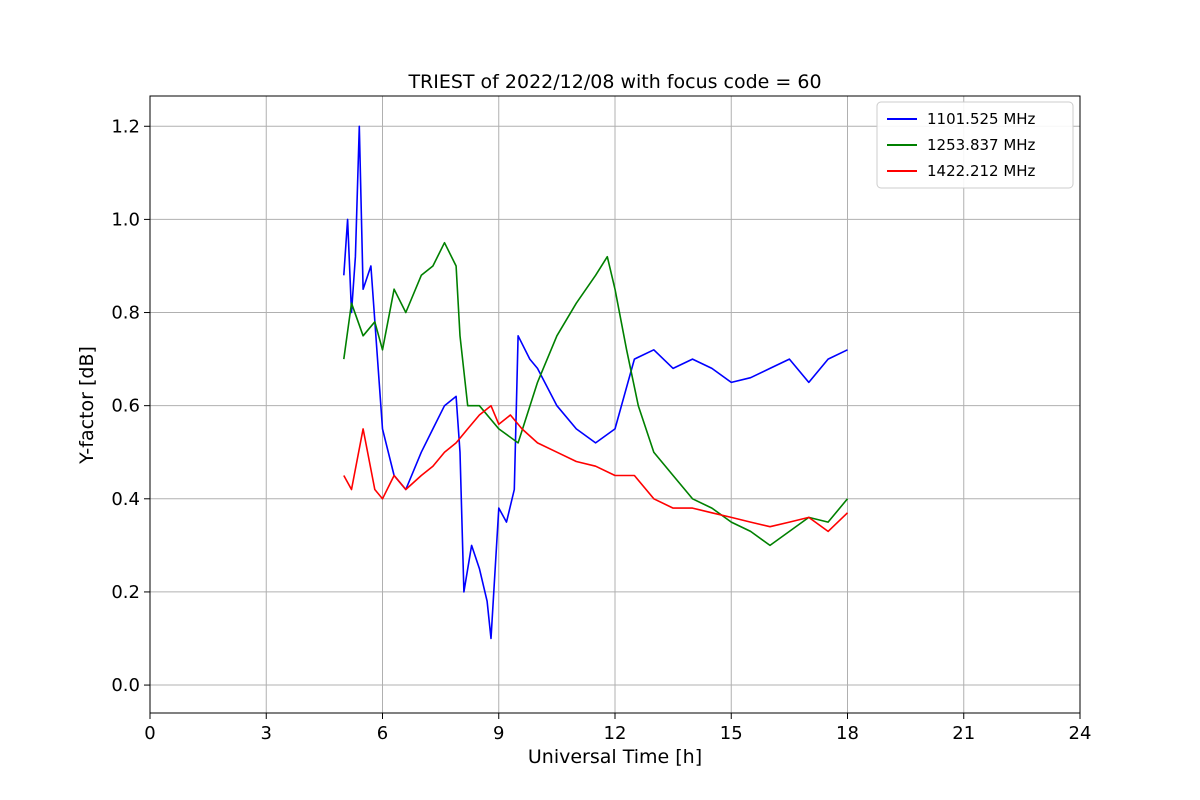  Describe the element at coordinates (125, 592) in the screenshot. I see `y-tick-label: 0.2` at that location.